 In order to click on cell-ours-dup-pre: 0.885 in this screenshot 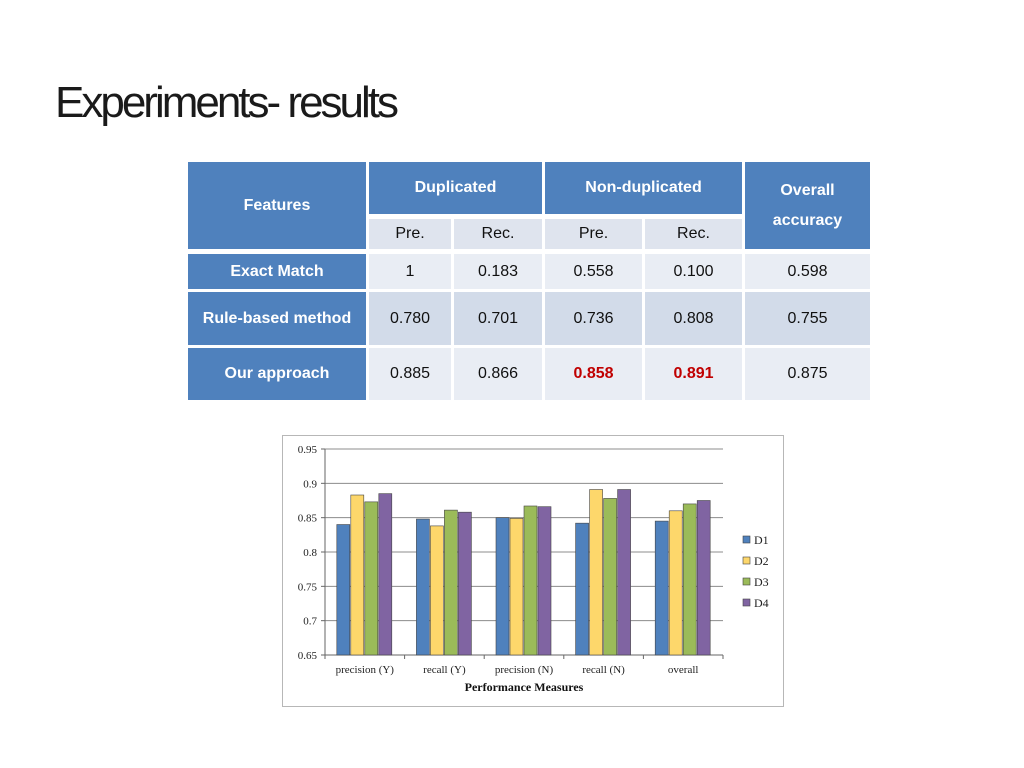, I will do `click(410, 374)`.